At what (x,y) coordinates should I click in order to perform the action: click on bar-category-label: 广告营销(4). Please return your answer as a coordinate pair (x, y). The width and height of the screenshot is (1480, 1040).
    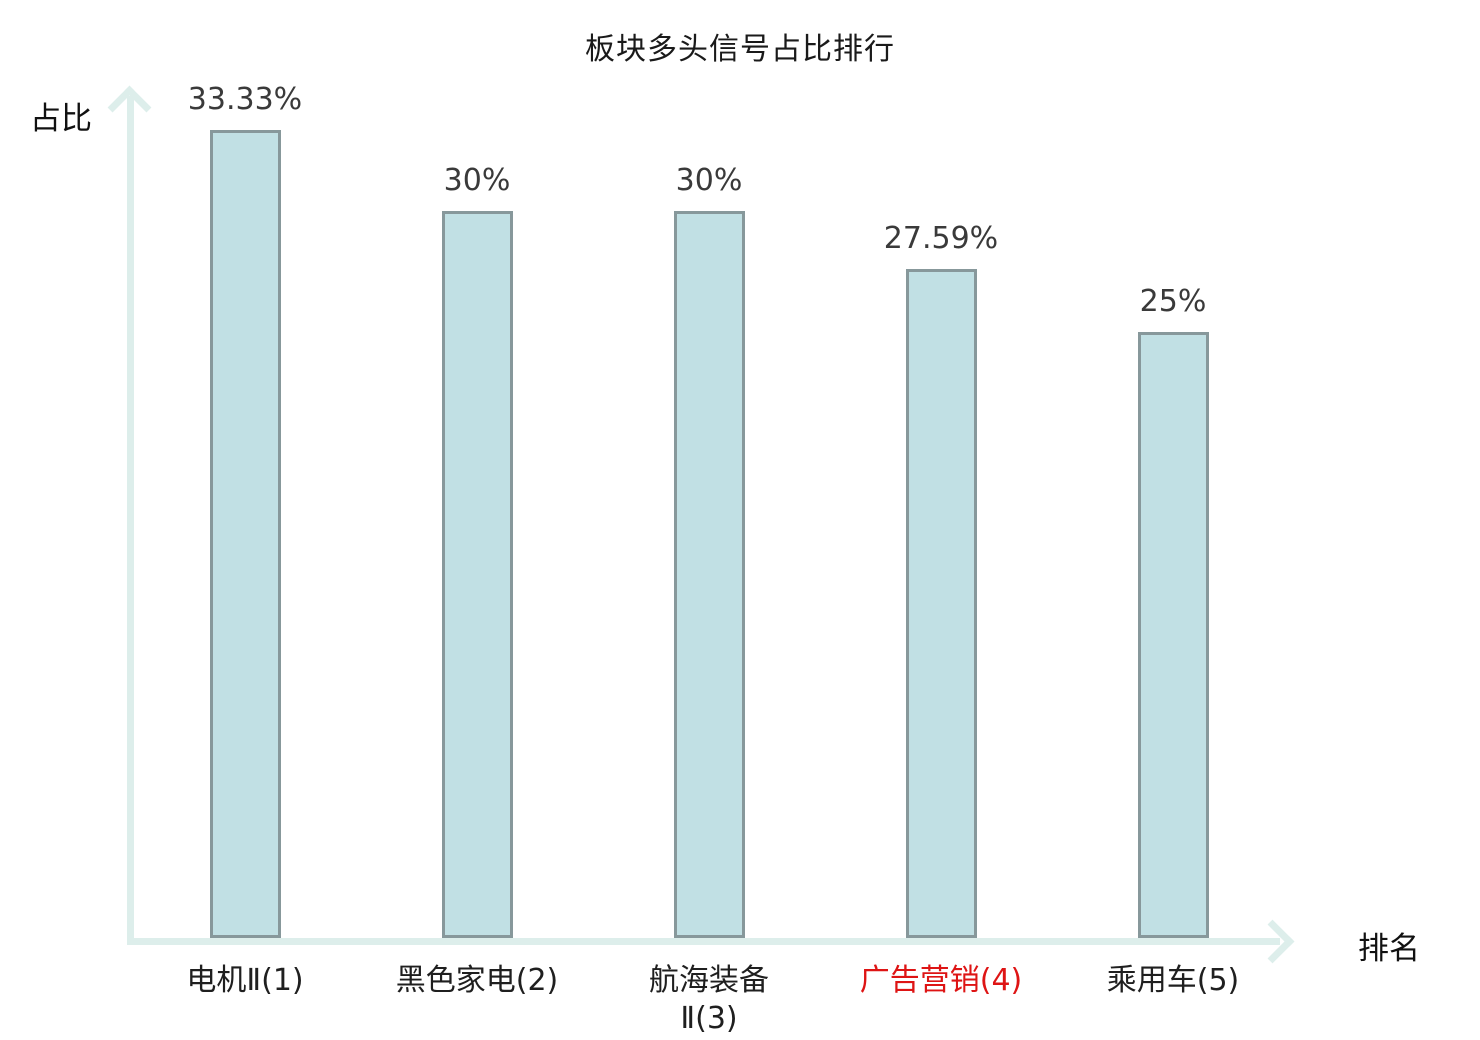
    Looking at the image, I should click on (941, 980).